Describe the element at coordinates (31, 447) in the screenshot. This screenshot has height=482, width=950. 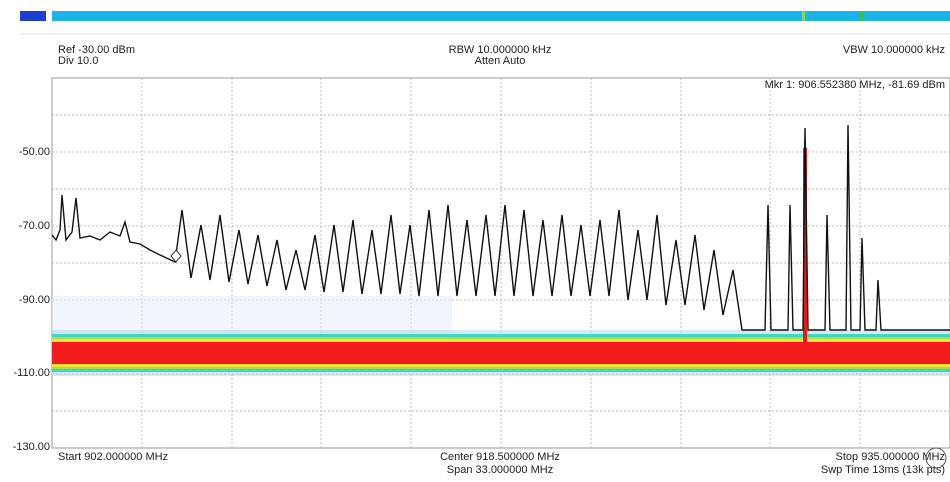
I see `y-label: -130.00` at that location.